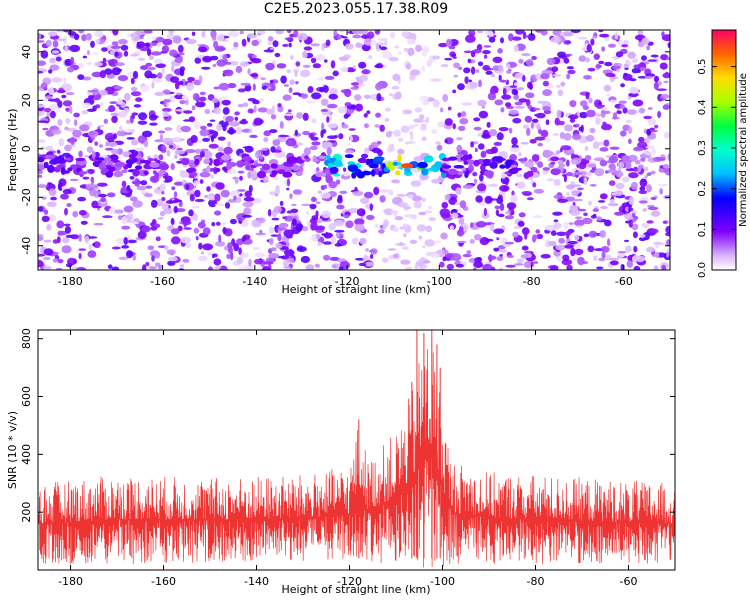 The height and width of the screenshot is (600, 750). What do you see at coordinates (26, 52) in the screenshot?
I see `y-tick-label: 40` at bounding box center [26, 52].